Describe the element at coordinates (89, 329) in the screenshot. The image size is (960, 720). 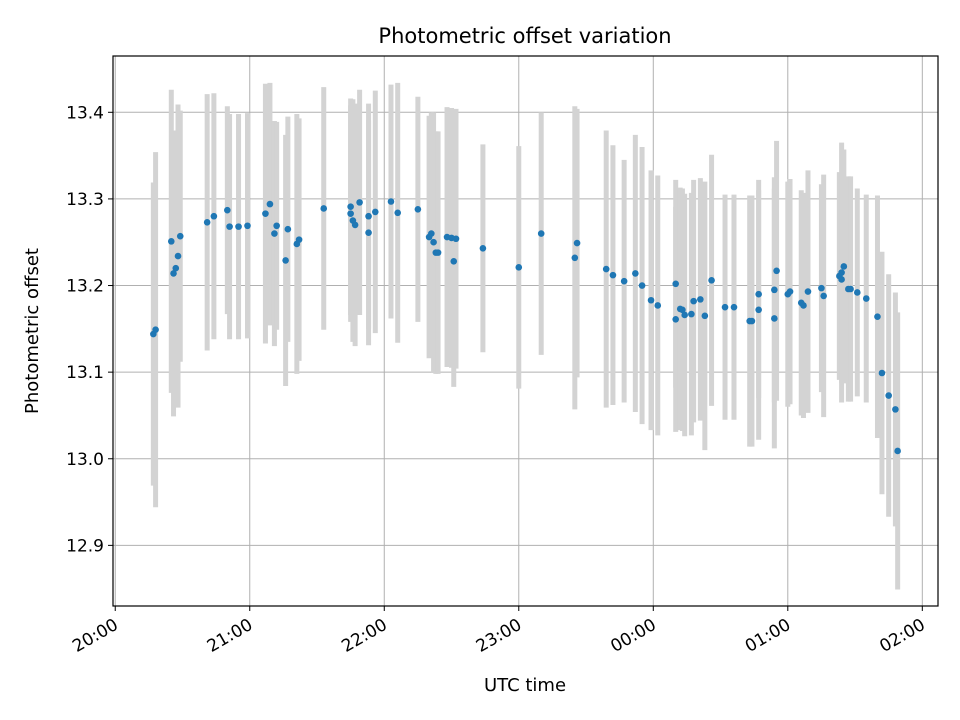
I see `y-axis: 12.9 13.0 13.1 13.2 13.3 13.4` at that location.